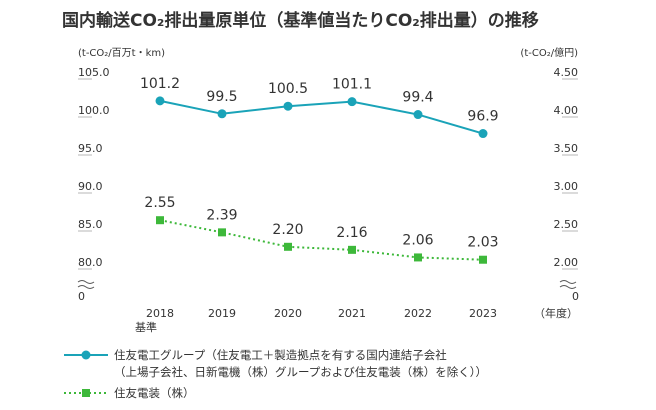 The width and height of the screenshot is (656, 410). What do you see at coordinates (221, 97) in the screenshot?
I see `data-label: 99.5` at bounding box center [221, 97].